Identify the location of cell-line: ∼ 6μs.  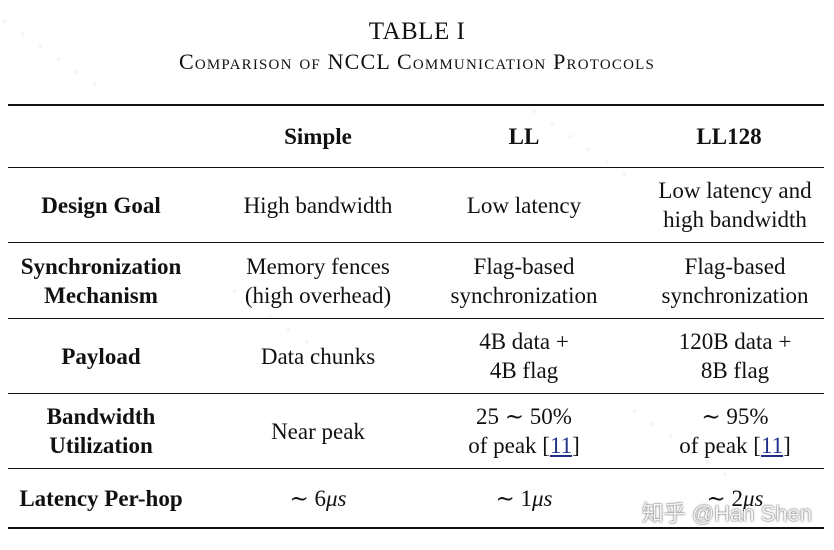
(317, 498).